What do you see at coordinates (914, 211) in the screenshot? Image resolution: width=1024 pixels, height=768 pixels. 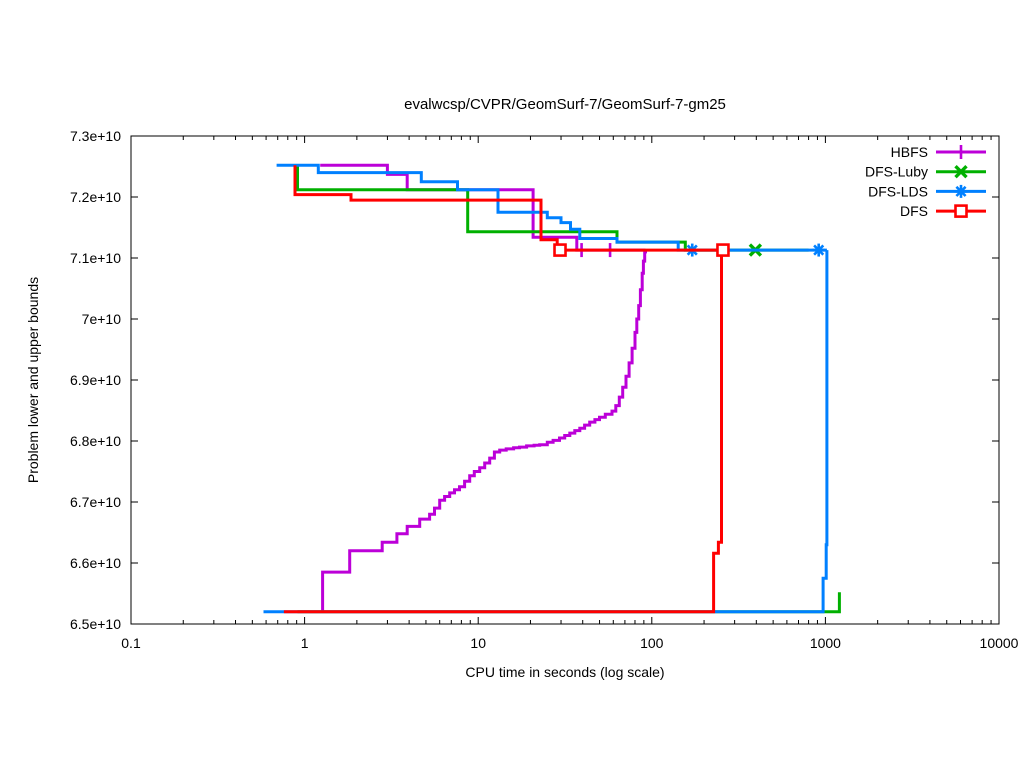 I see `legend-label-DFS: DFS` at bounding box center [914, 211].